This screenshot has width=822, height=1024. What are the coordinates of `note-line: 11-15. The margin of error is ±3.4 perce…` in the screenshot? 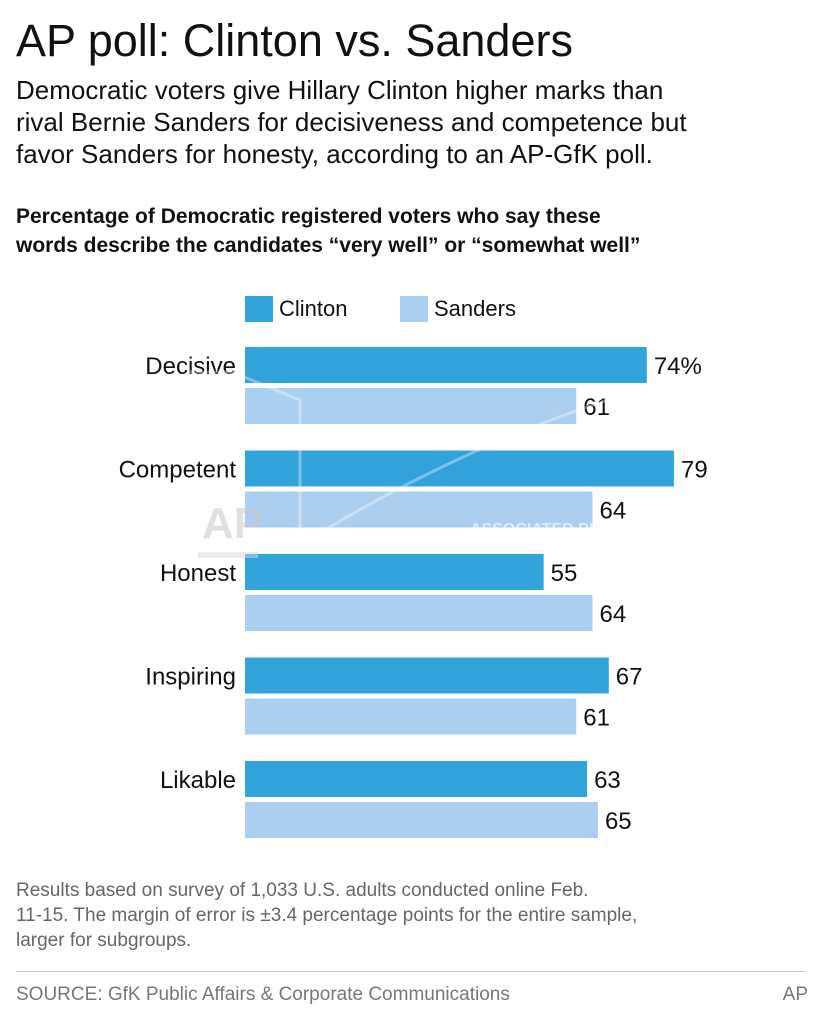 It's located at (327, 915).